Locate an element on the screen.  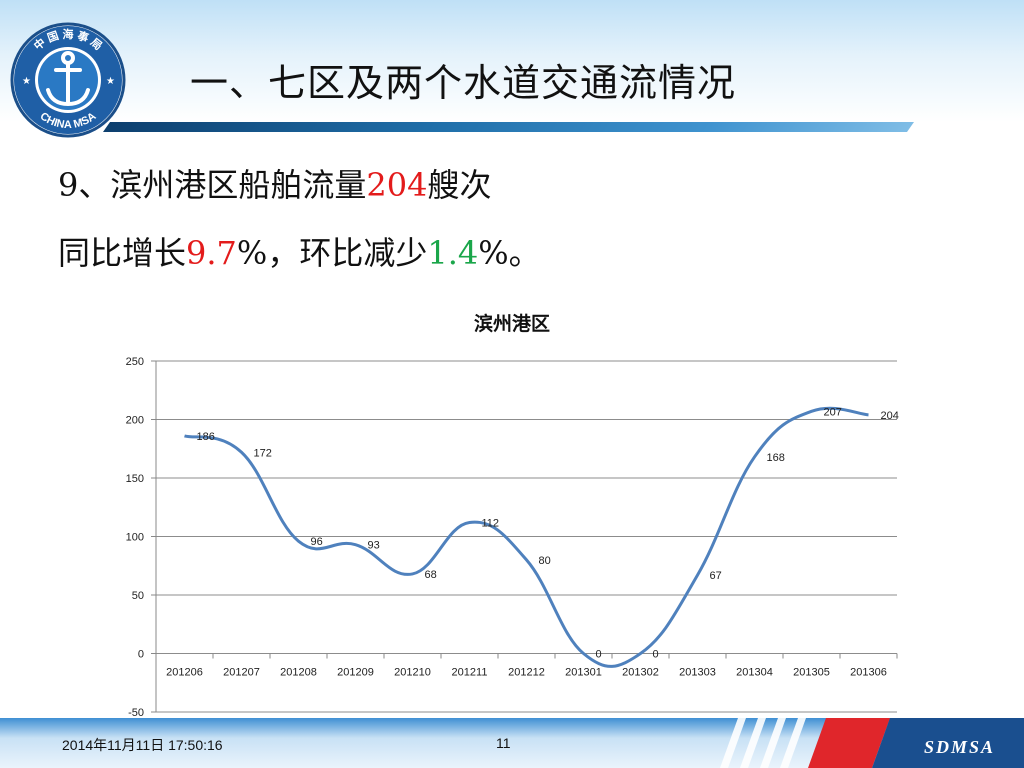
china-msa-logo: 中 国 海 事 局 CHINA MSA ★ ★ is located at coordinates (68, 80).